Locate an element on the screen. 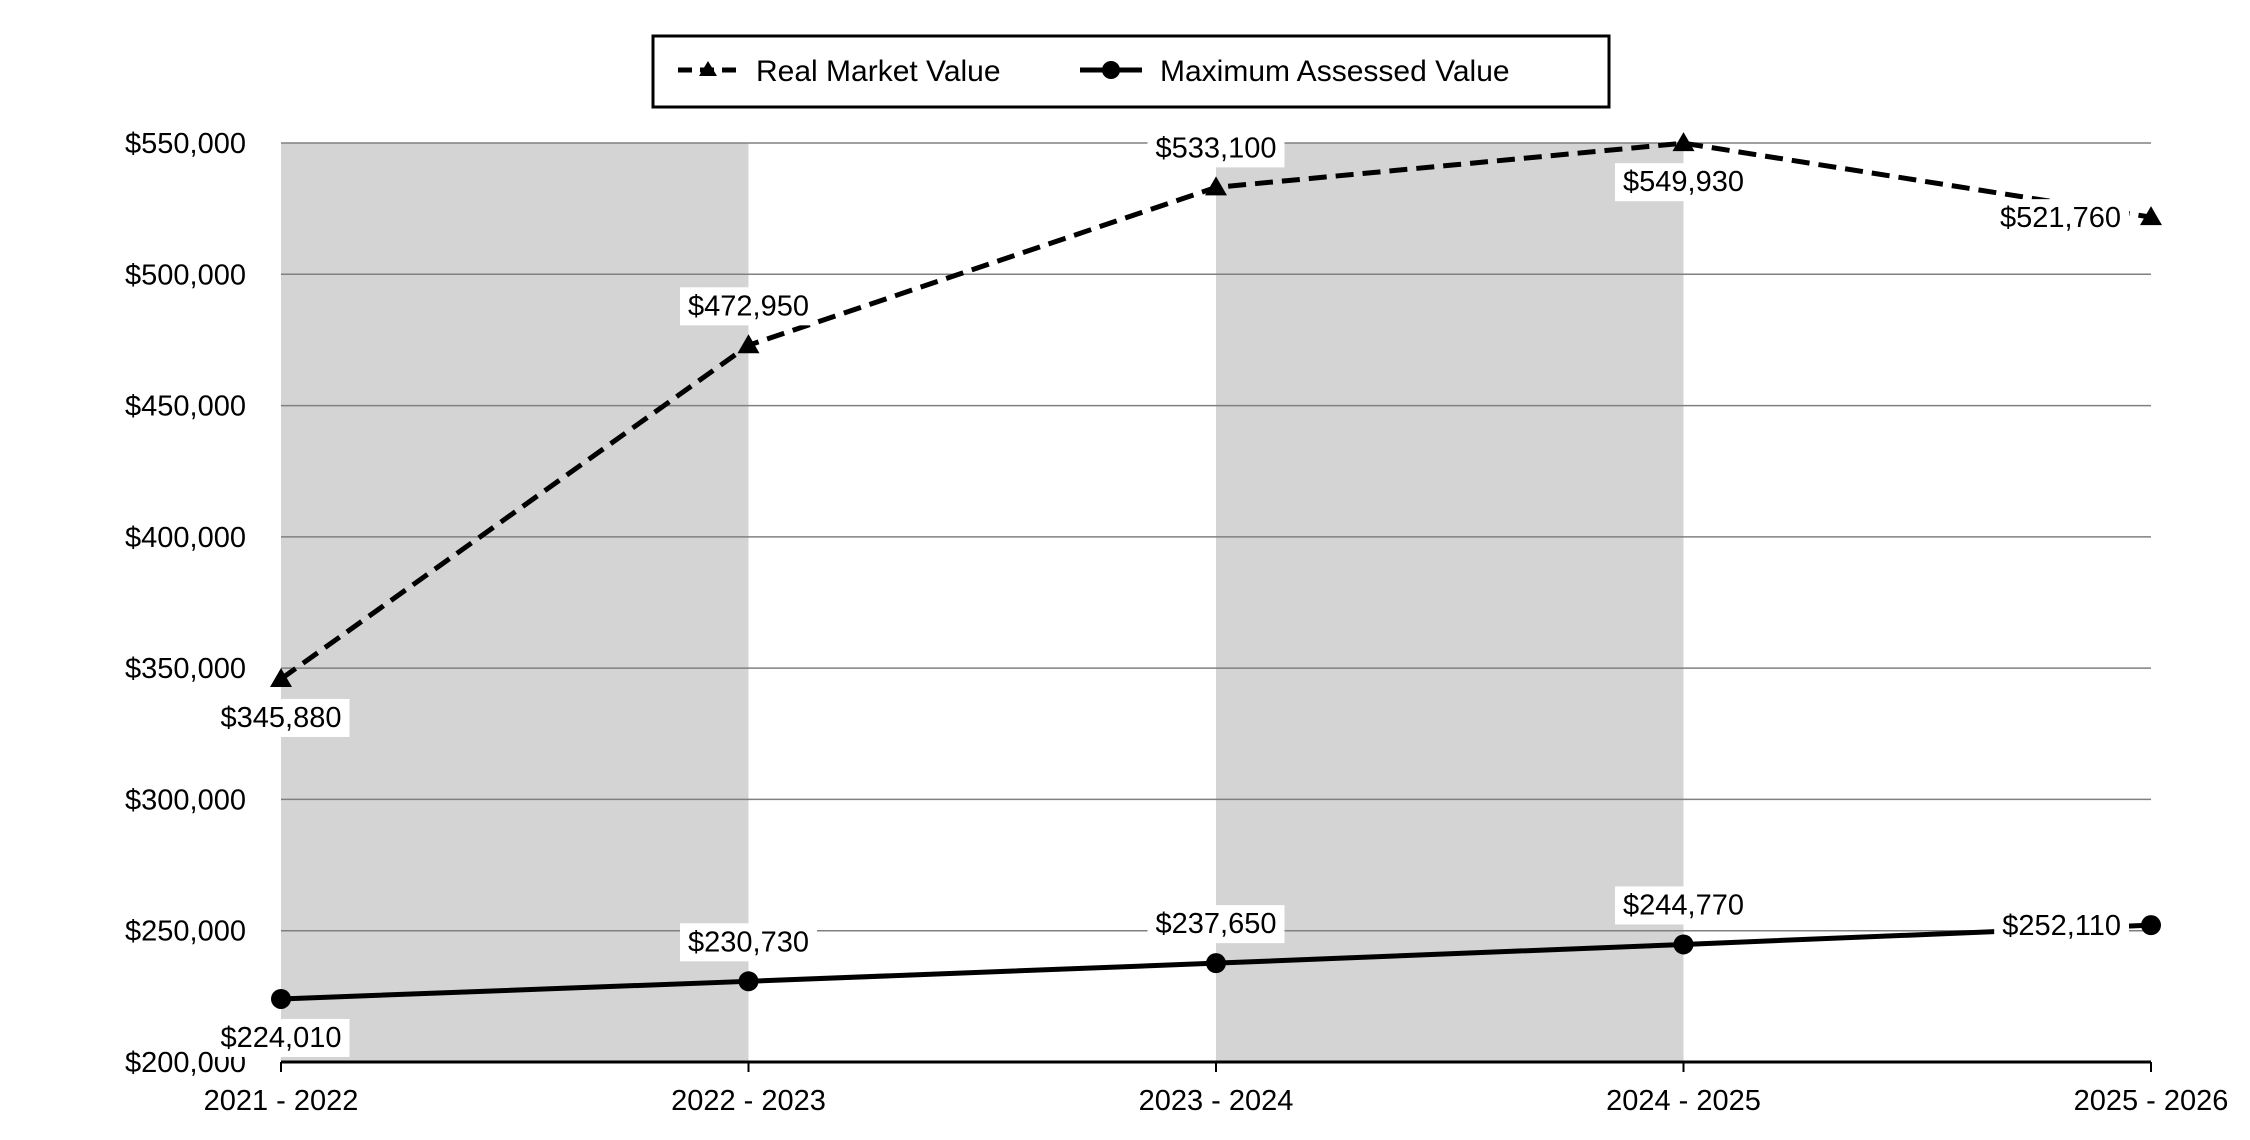 The height and width of the screenshot is (1140, 2250). data-label-group: $224,010 is located at coordinates (281, 1037).